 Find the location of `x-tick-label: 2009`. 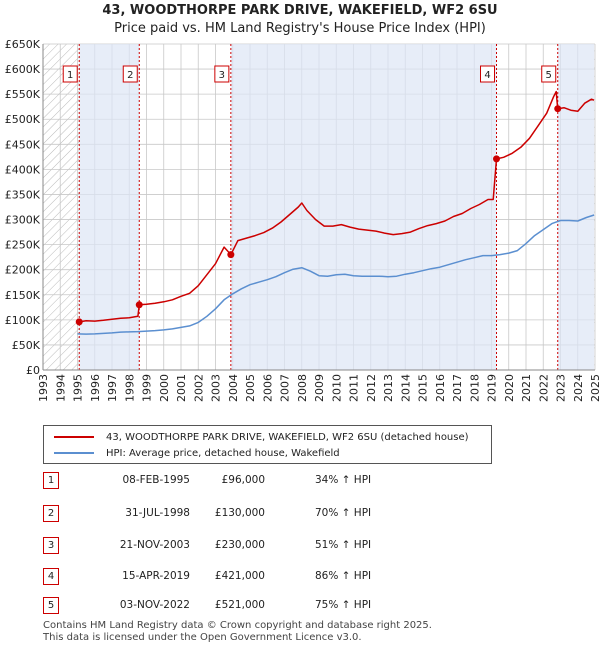

x-tick-label: 2009 is located at coordinates (319, 388).